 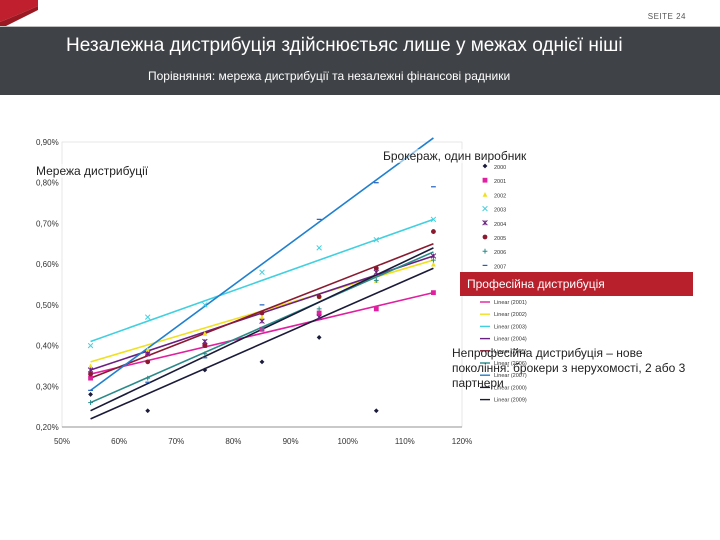 What do you see at coordinates (405, 441) in the screenshot?
I see `x-tick-label: 110%` at bounding box center [405, 441].